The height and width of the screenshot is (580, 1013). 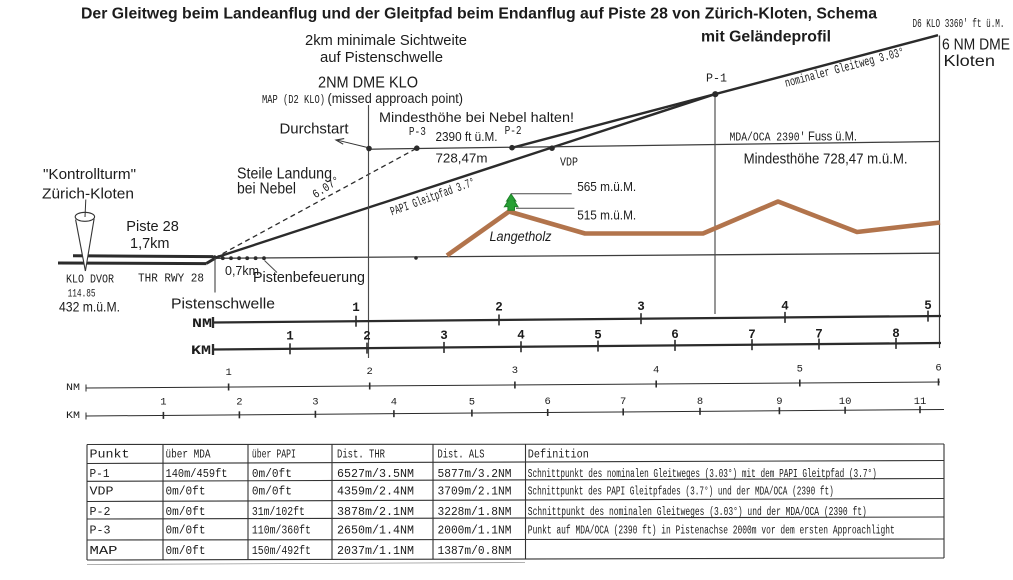 I want to click on svg-text: 1387m/0.8NM, so click(x=475, y=551).